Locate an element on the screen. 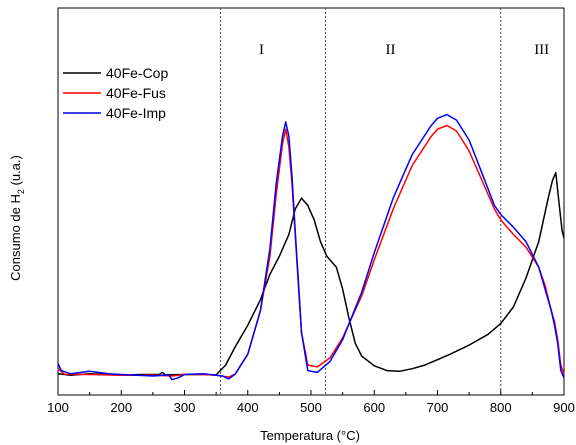 The height and width of the screenshot is (445, 576). y-axis-label-subscript: 2 is located at coordinates (21, 191).